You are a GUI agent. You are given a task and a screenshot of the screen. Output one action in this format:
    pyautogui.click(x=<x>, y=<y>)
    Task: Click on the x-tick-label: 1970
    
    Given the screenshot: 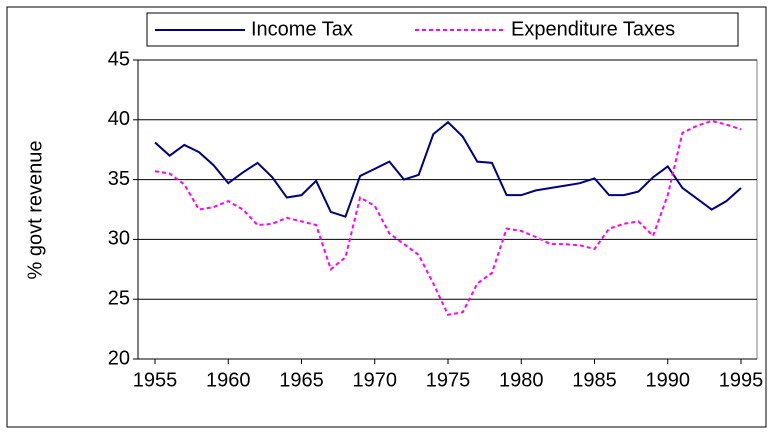 What is the action you would take?
    pyautogui.click(x=375, y=380)
    